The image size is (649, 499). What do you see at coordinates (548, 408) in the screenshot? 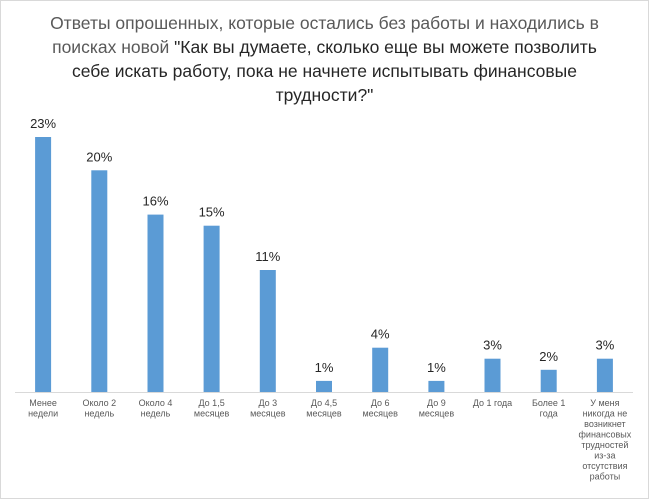
I see `category-label-10: Более 1 года` at bounding box center [548, 408].